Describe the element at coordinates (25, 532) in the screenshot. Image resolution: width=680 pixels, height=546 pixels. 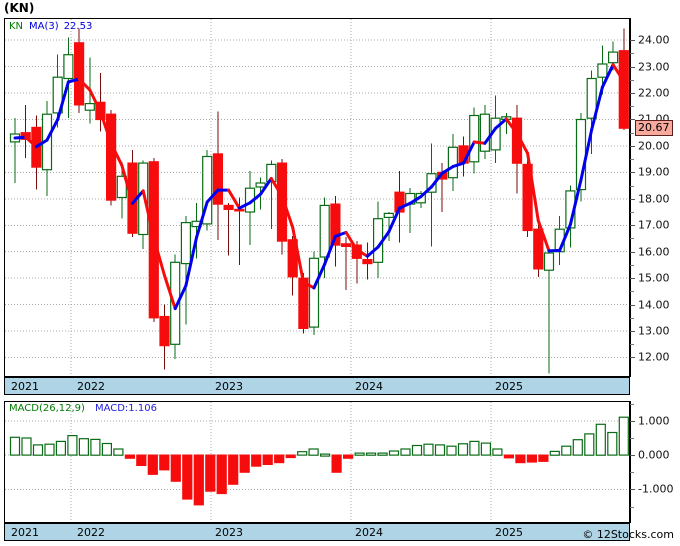
I see `date-axis-tick-label: 2021` at that location.